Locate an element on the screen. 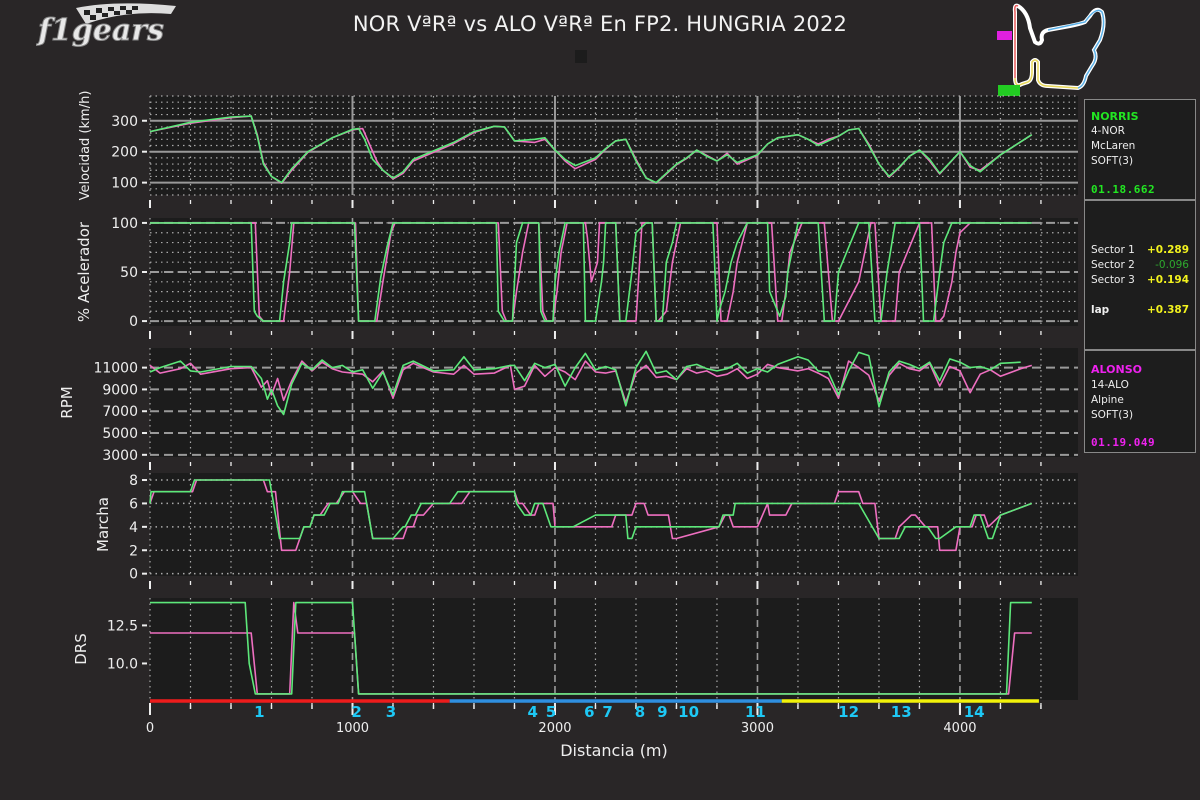 This screenshot has width=1200, height=800. corner-label: 1 is located at coordinates (259, 712).